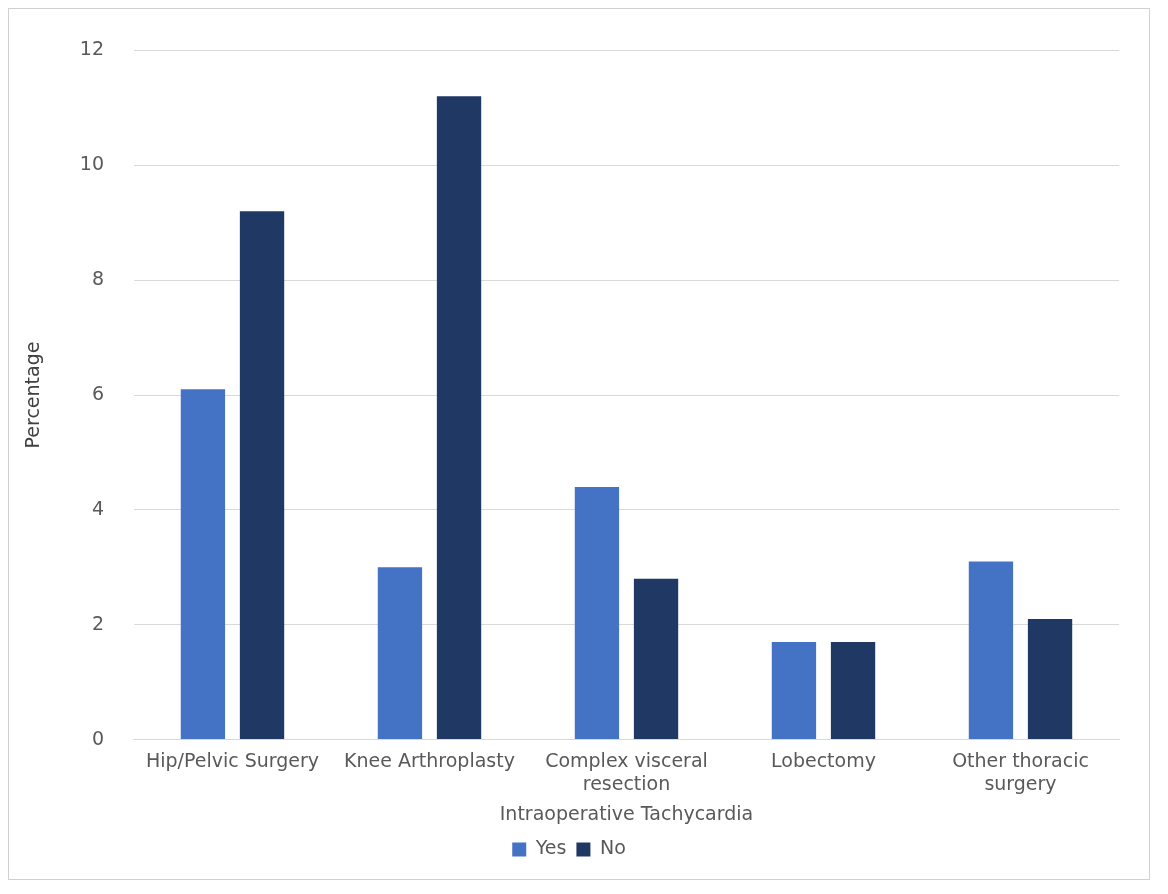 The image size is (1168, 894). What do you see at coordinates (97, 622) in the screenshot?
I see `y-tick-label: 2` at bounding box center [97, 622].